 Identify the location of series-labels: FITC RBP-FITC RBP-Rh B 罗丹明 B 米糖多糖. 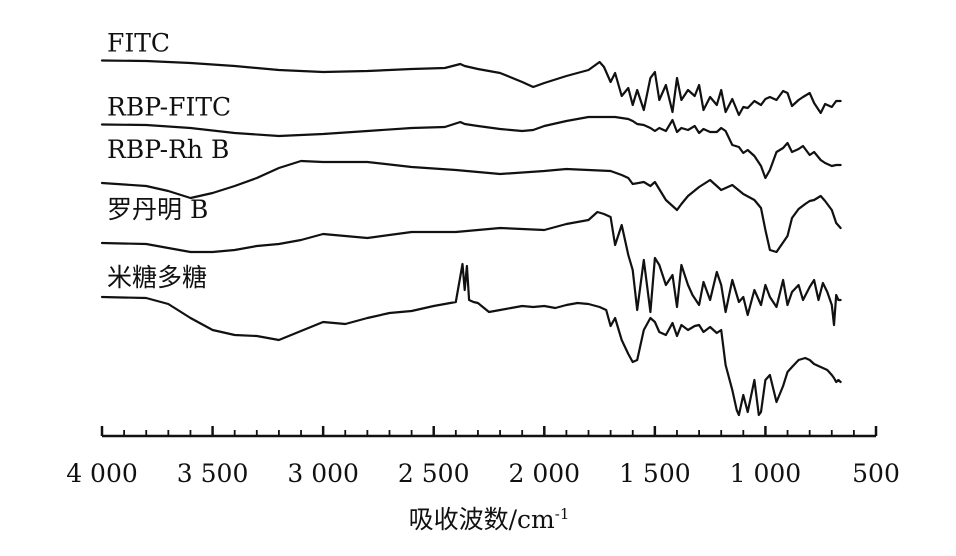
(169, 161).